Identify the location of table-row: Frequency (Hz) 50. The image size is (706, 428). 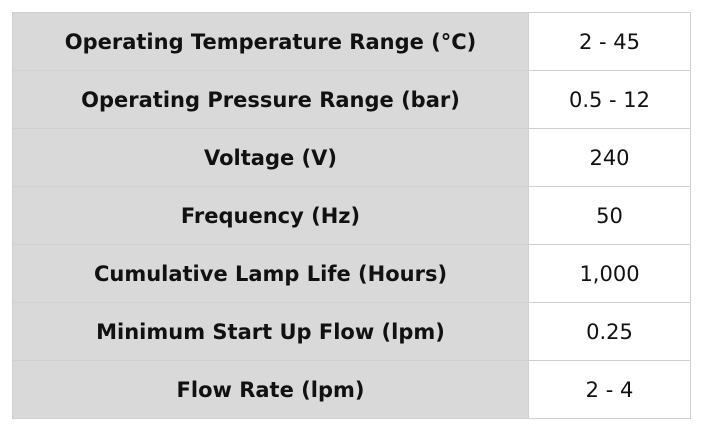
(351, 215).